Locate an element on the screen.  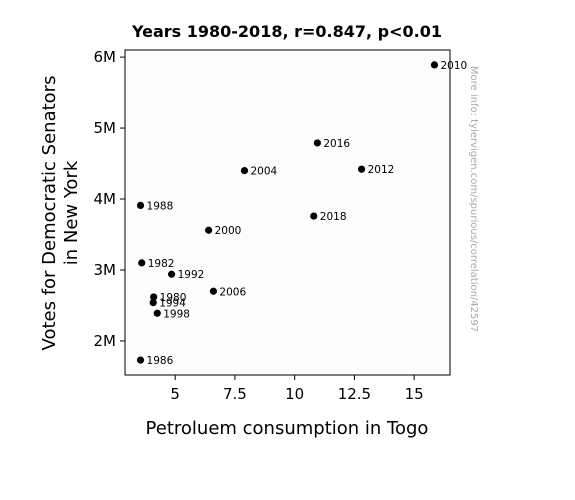
data-point-label: 1986 is located at coordinates (160, 361).